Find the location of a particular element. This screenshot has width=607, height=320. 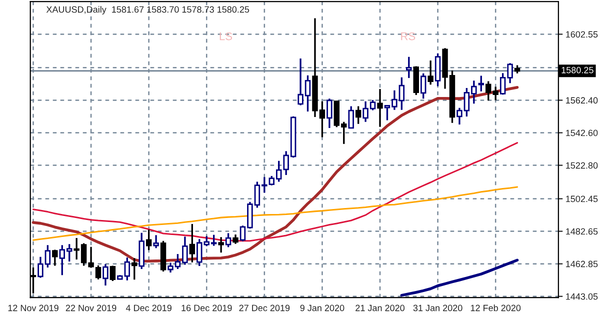

x-tick-label: 21 Jan 2020 is located at coordinates (380, 308).